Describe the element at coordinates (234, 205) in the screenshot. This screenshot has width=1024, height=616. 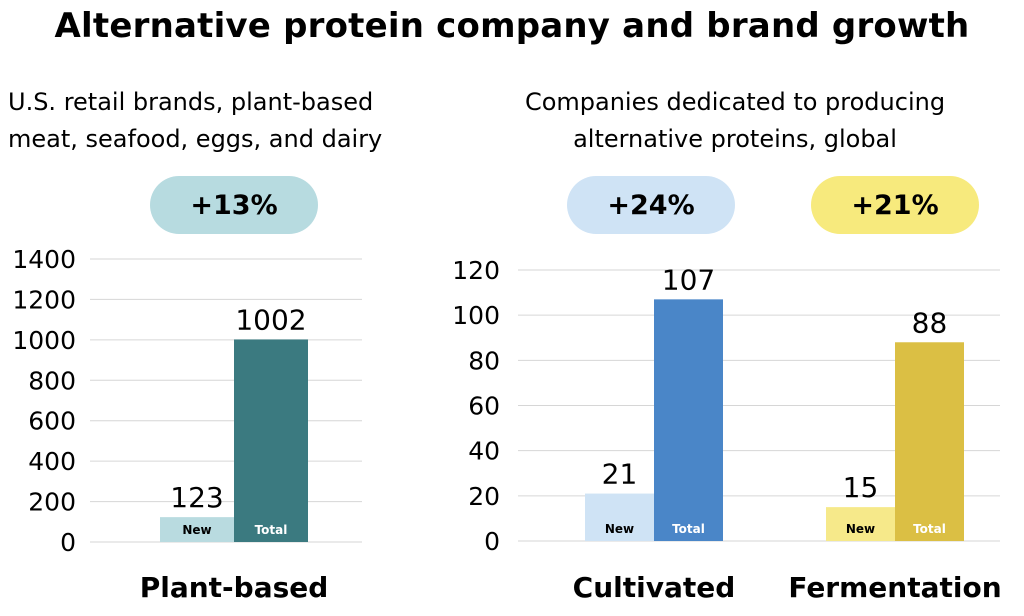
I see `plant-based-growth-badge: +13%` at that location.